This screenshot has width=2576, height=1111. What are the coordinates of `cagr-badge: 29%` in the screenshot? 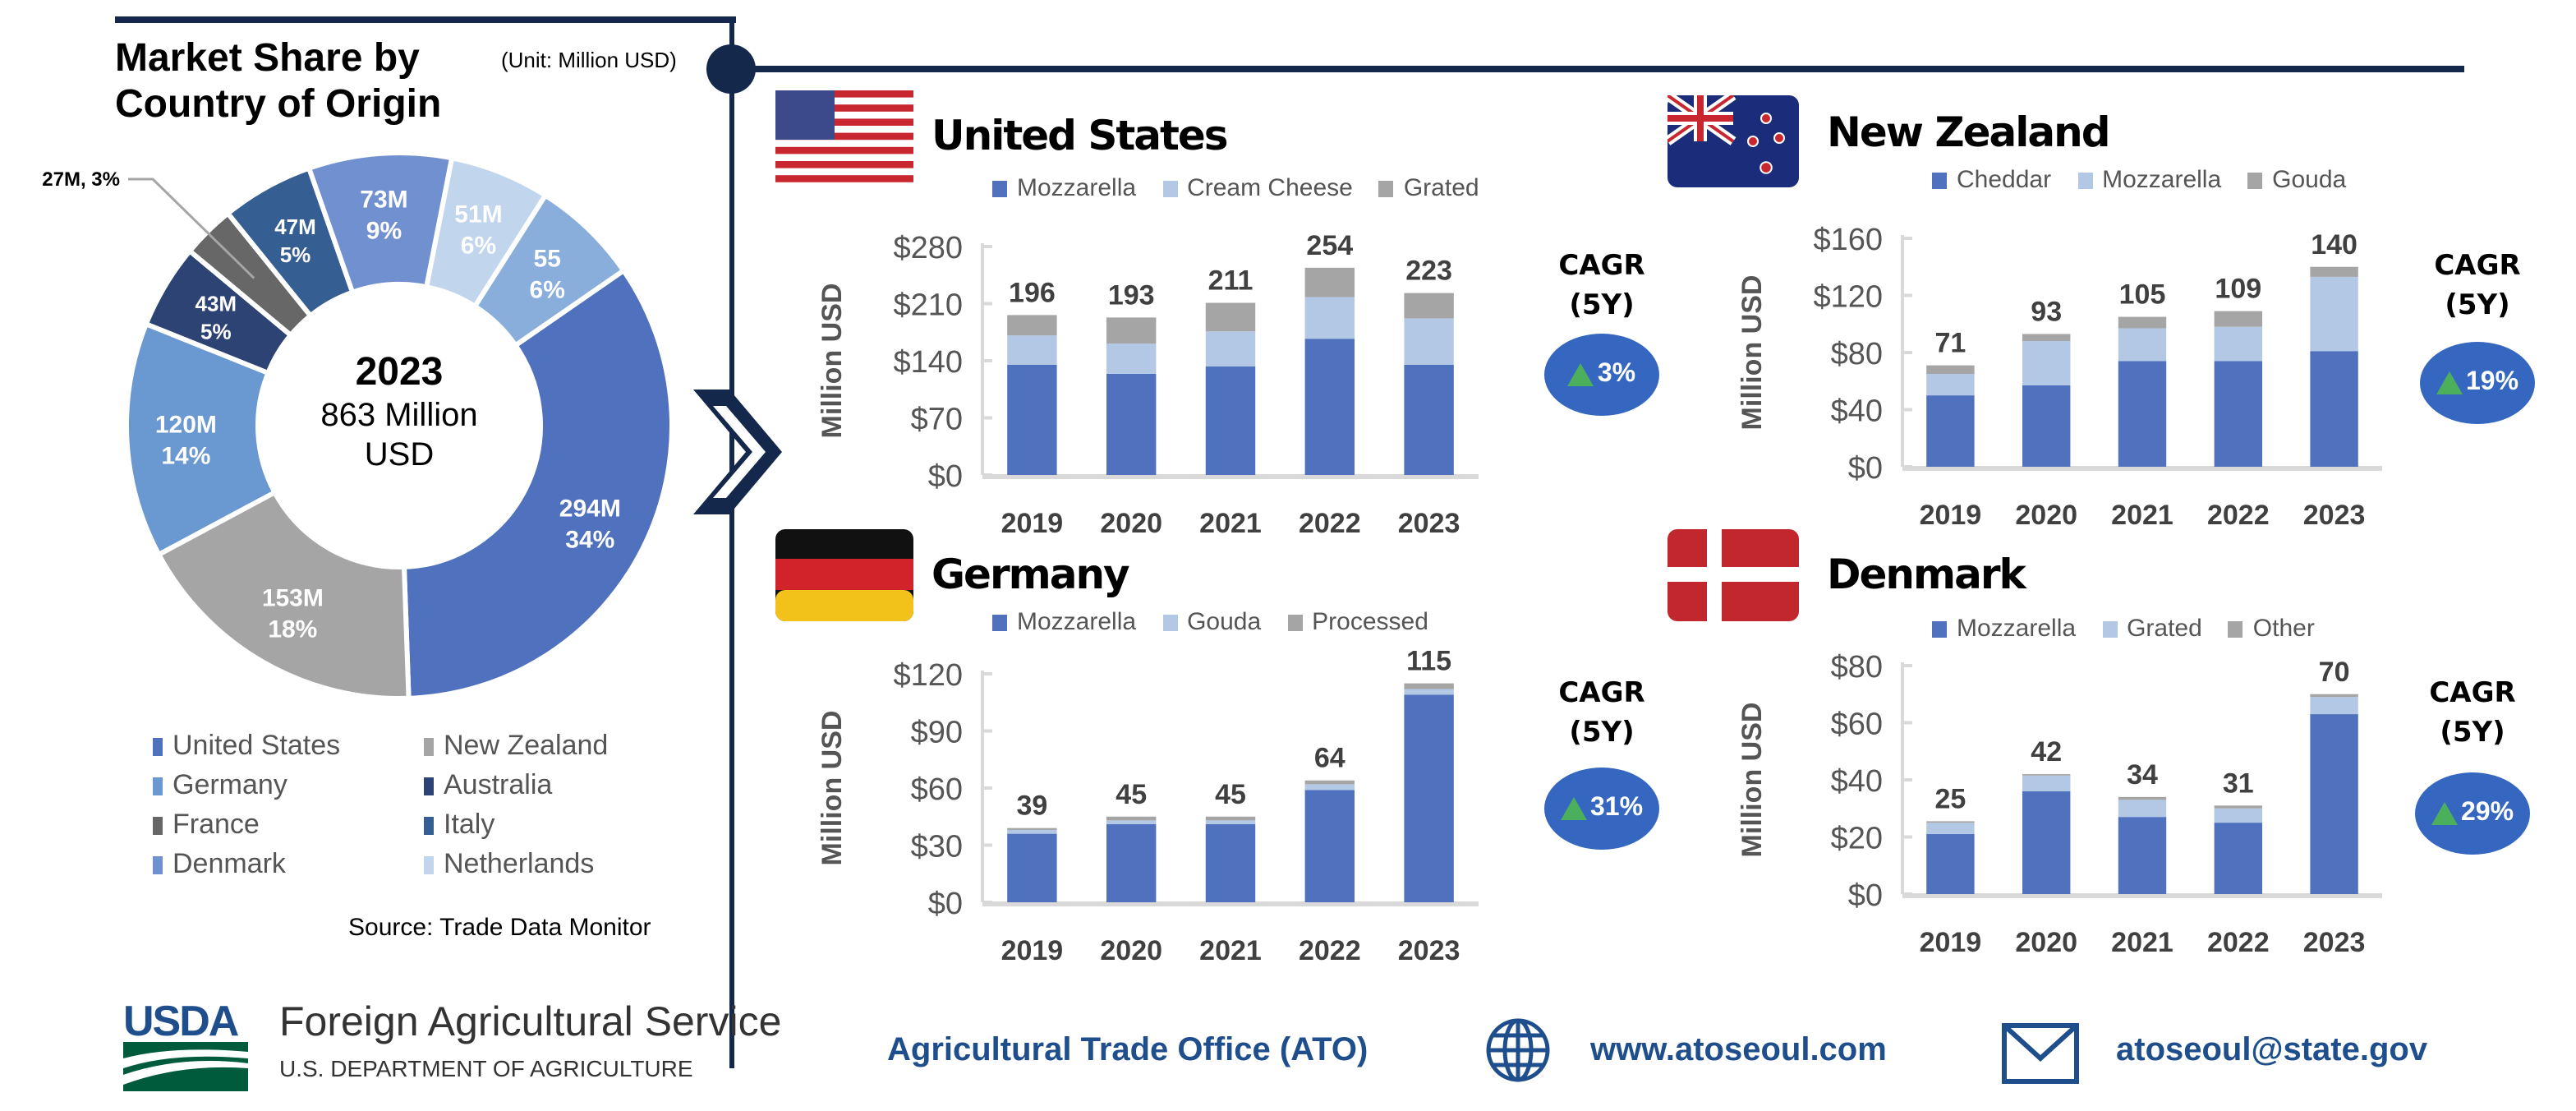 It's located at (2472, 813).